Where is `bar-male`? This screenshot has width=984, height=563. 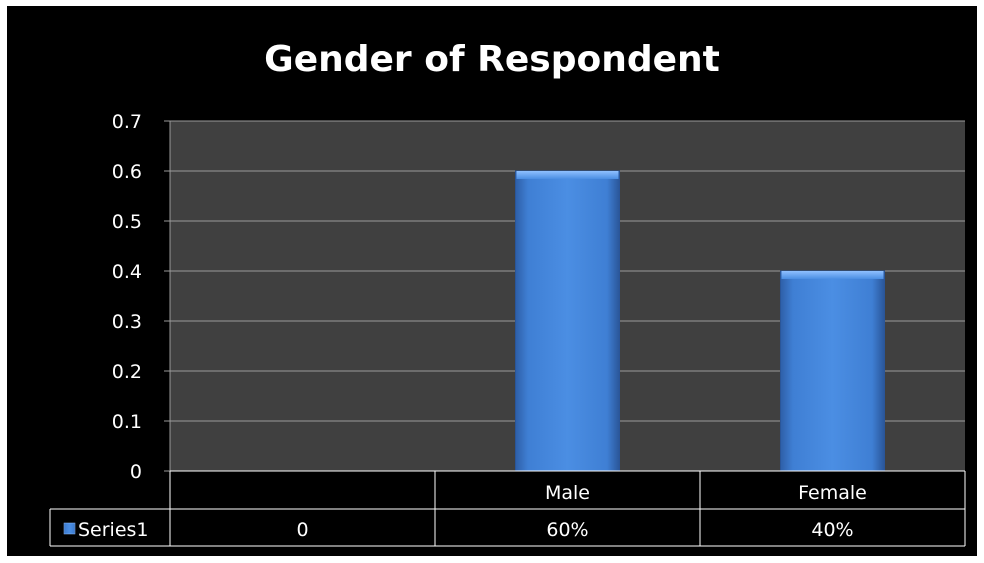 bar-male is located at coordinates (567, 321).